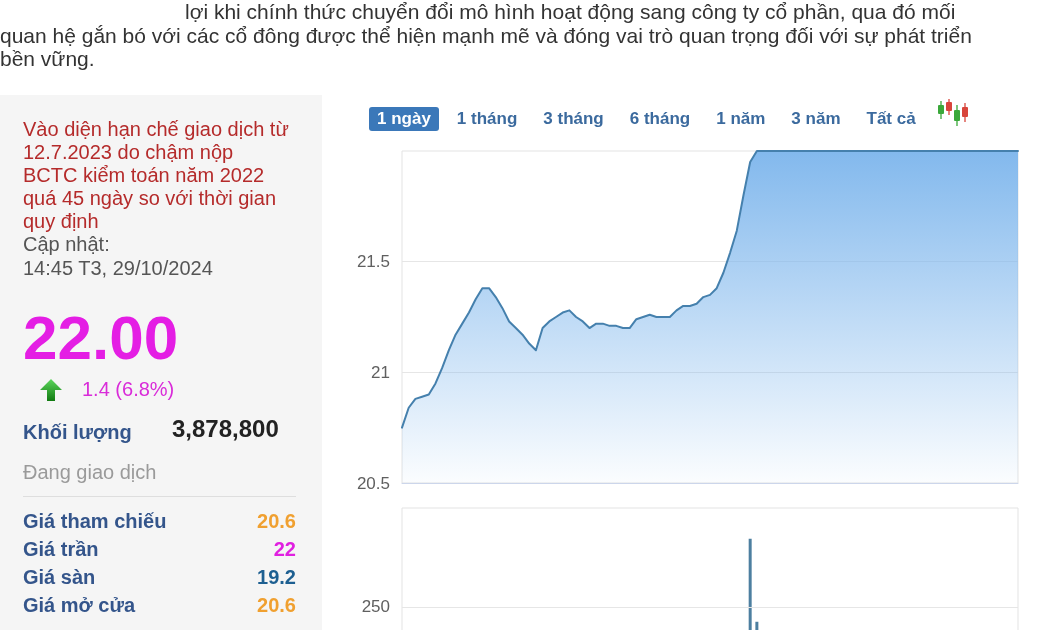 The image size is (1050, 630). Describe the element at coordinates (90, 472) in the screenshot. I see `text: Đang giao dịch` at that location.